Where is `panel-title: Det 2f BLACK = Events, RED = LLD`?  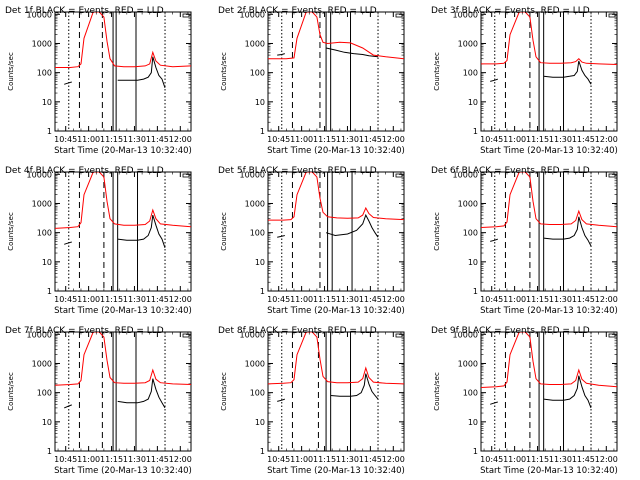 panel-title: Det 2f BLACK = Events, RED = LLD is located at coordinates (297, 11).